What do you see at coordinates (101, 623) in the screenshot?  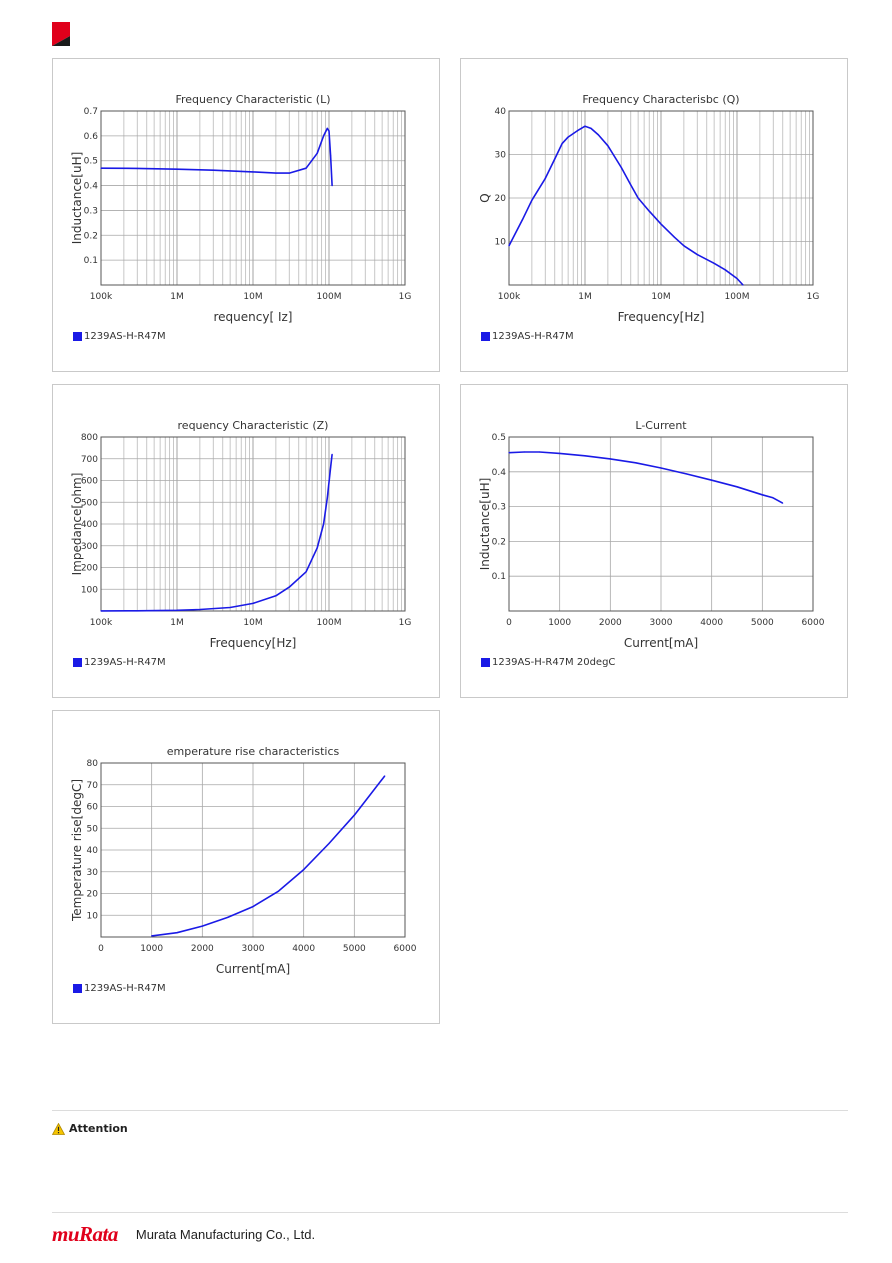 I see `x-tick-label: 100k` at bounding box center [101, 623].